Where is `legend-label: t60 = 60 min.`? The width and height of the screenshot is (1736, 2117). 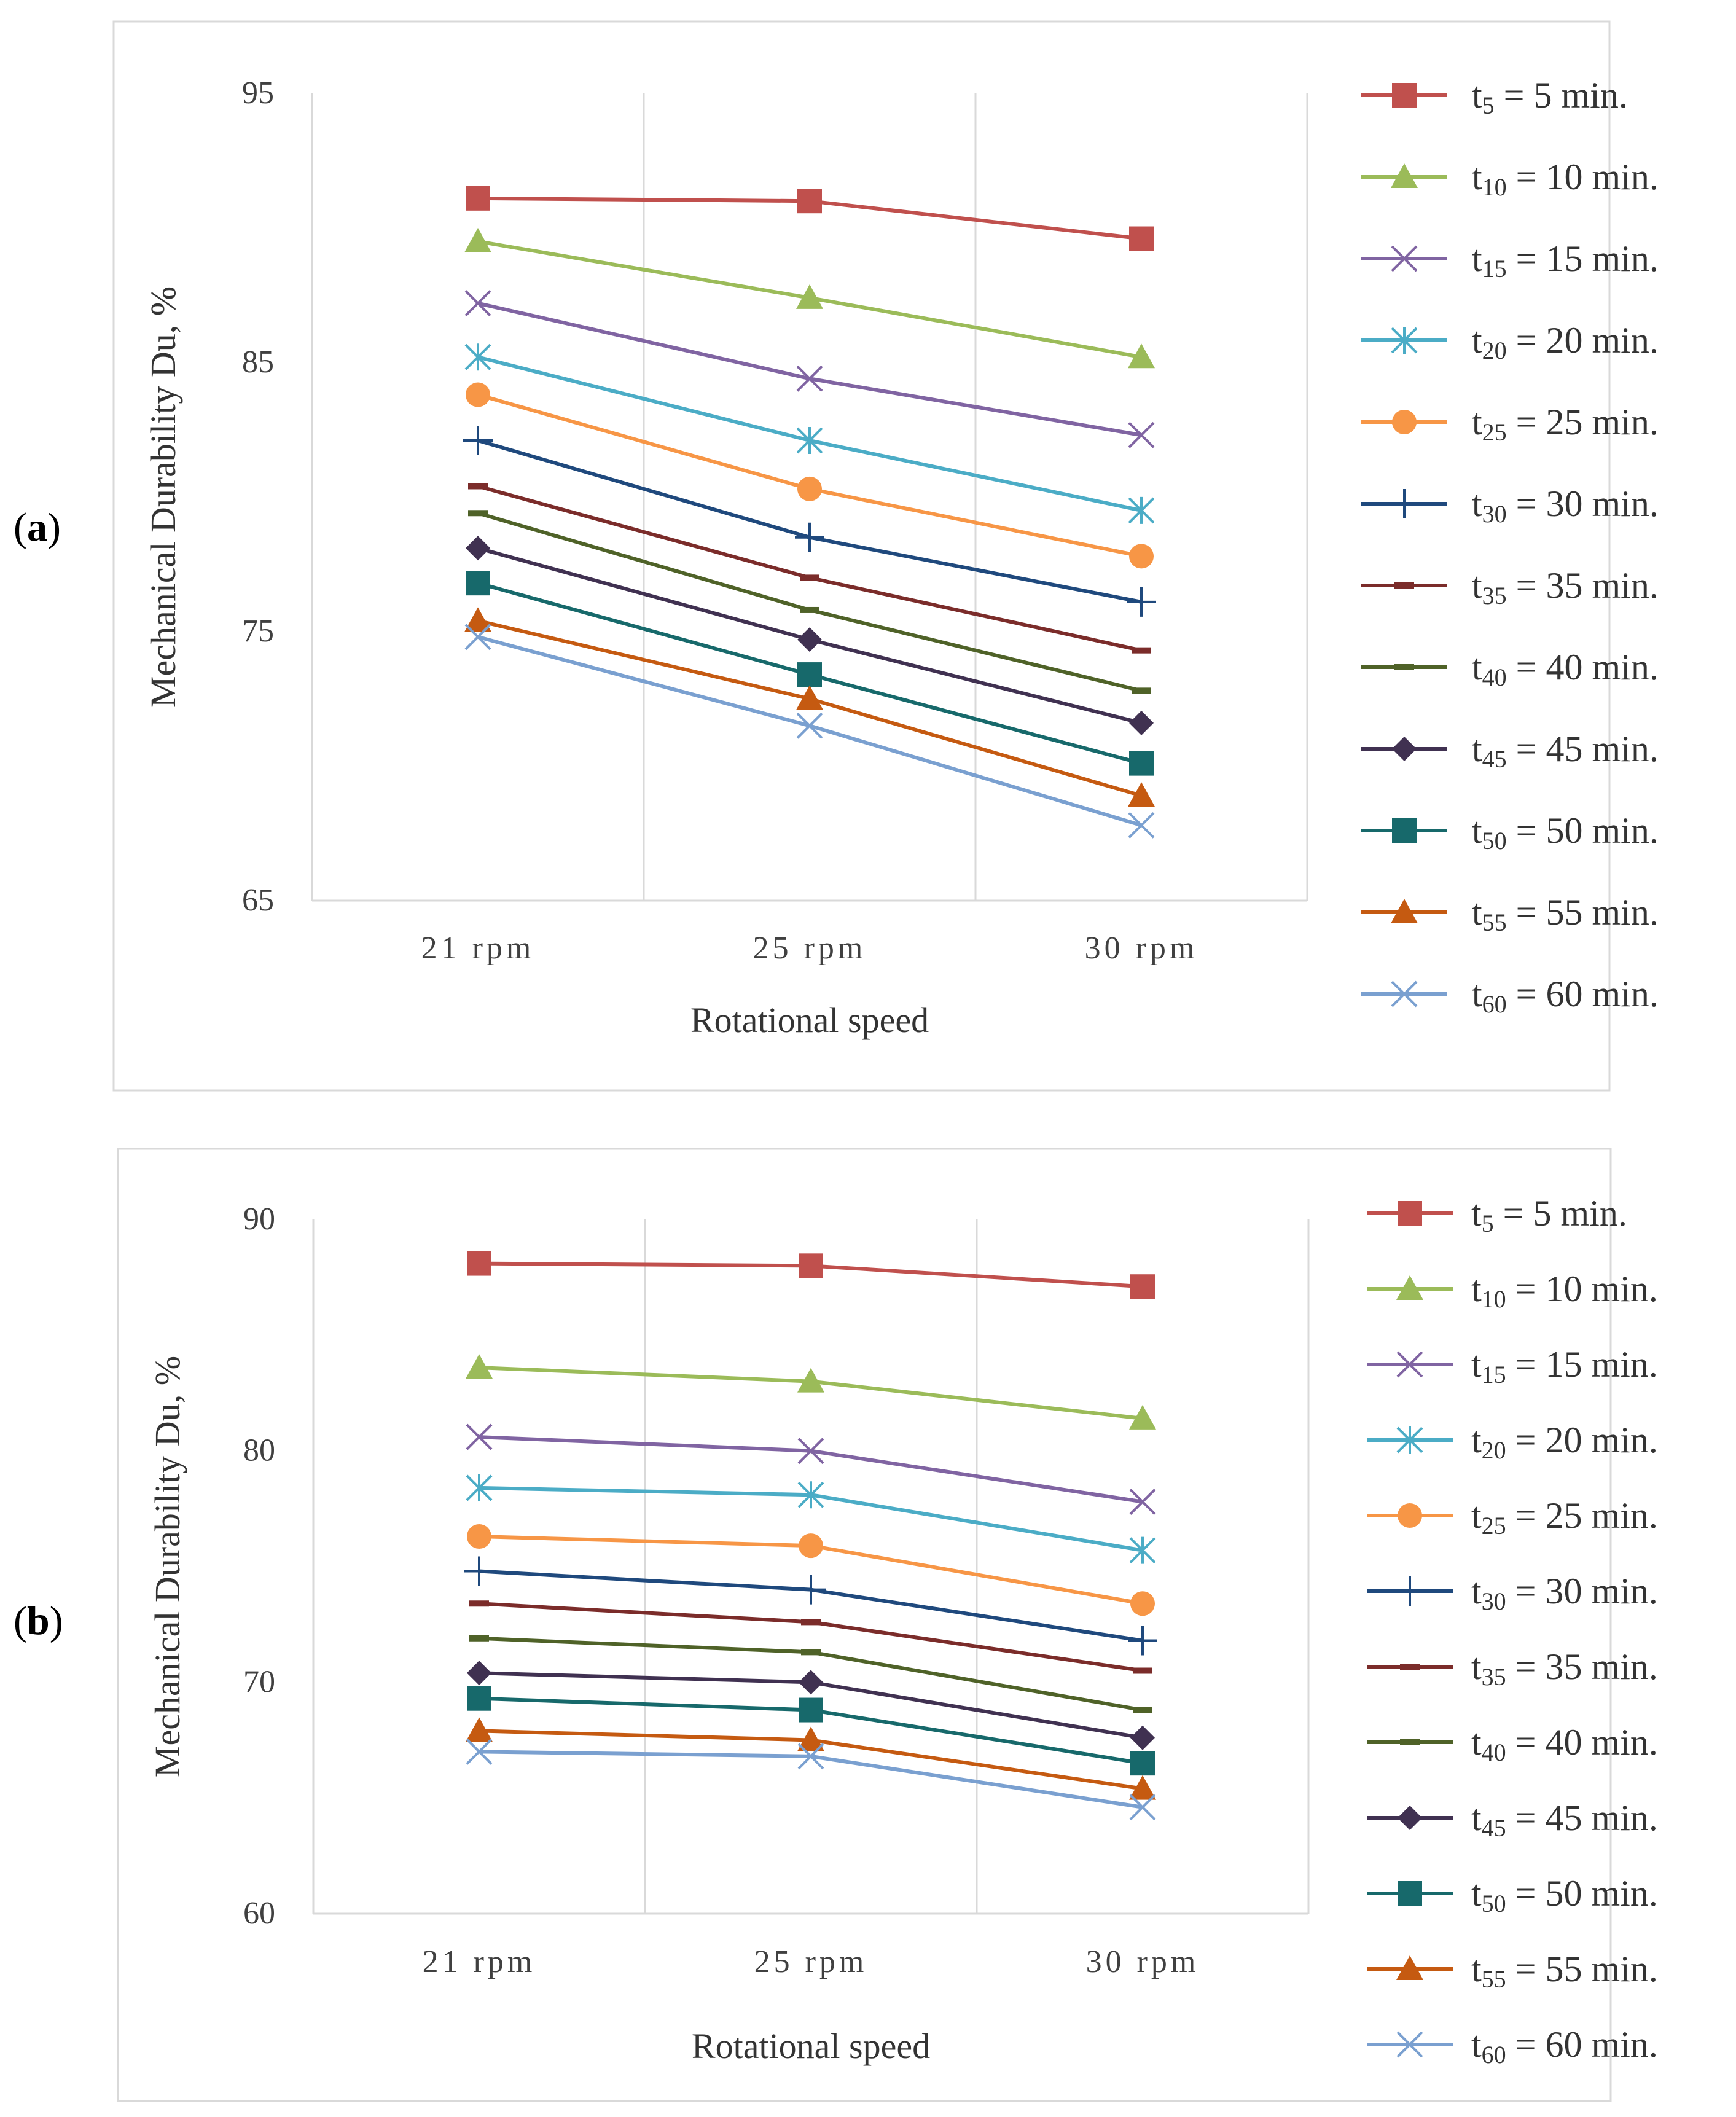 legend-label: t60 = 60 min. is located at coordinates (1564, 2046).